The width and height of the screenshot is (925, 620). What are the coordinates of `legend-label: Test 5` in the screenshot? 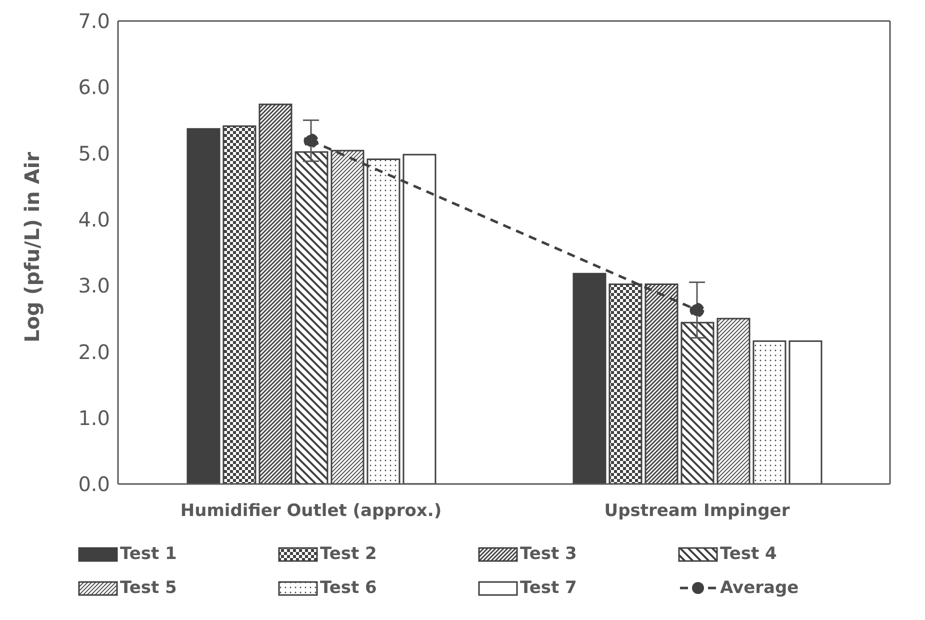 It's located at (148, 588).